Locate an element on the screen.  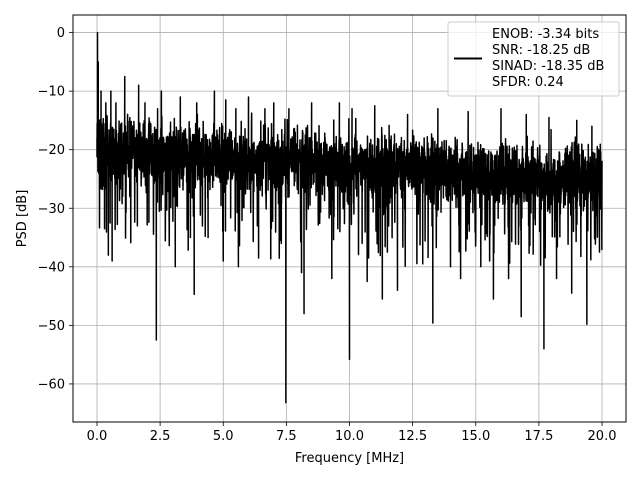
y-tick-label: −50 is located at coordinates (51, 326).